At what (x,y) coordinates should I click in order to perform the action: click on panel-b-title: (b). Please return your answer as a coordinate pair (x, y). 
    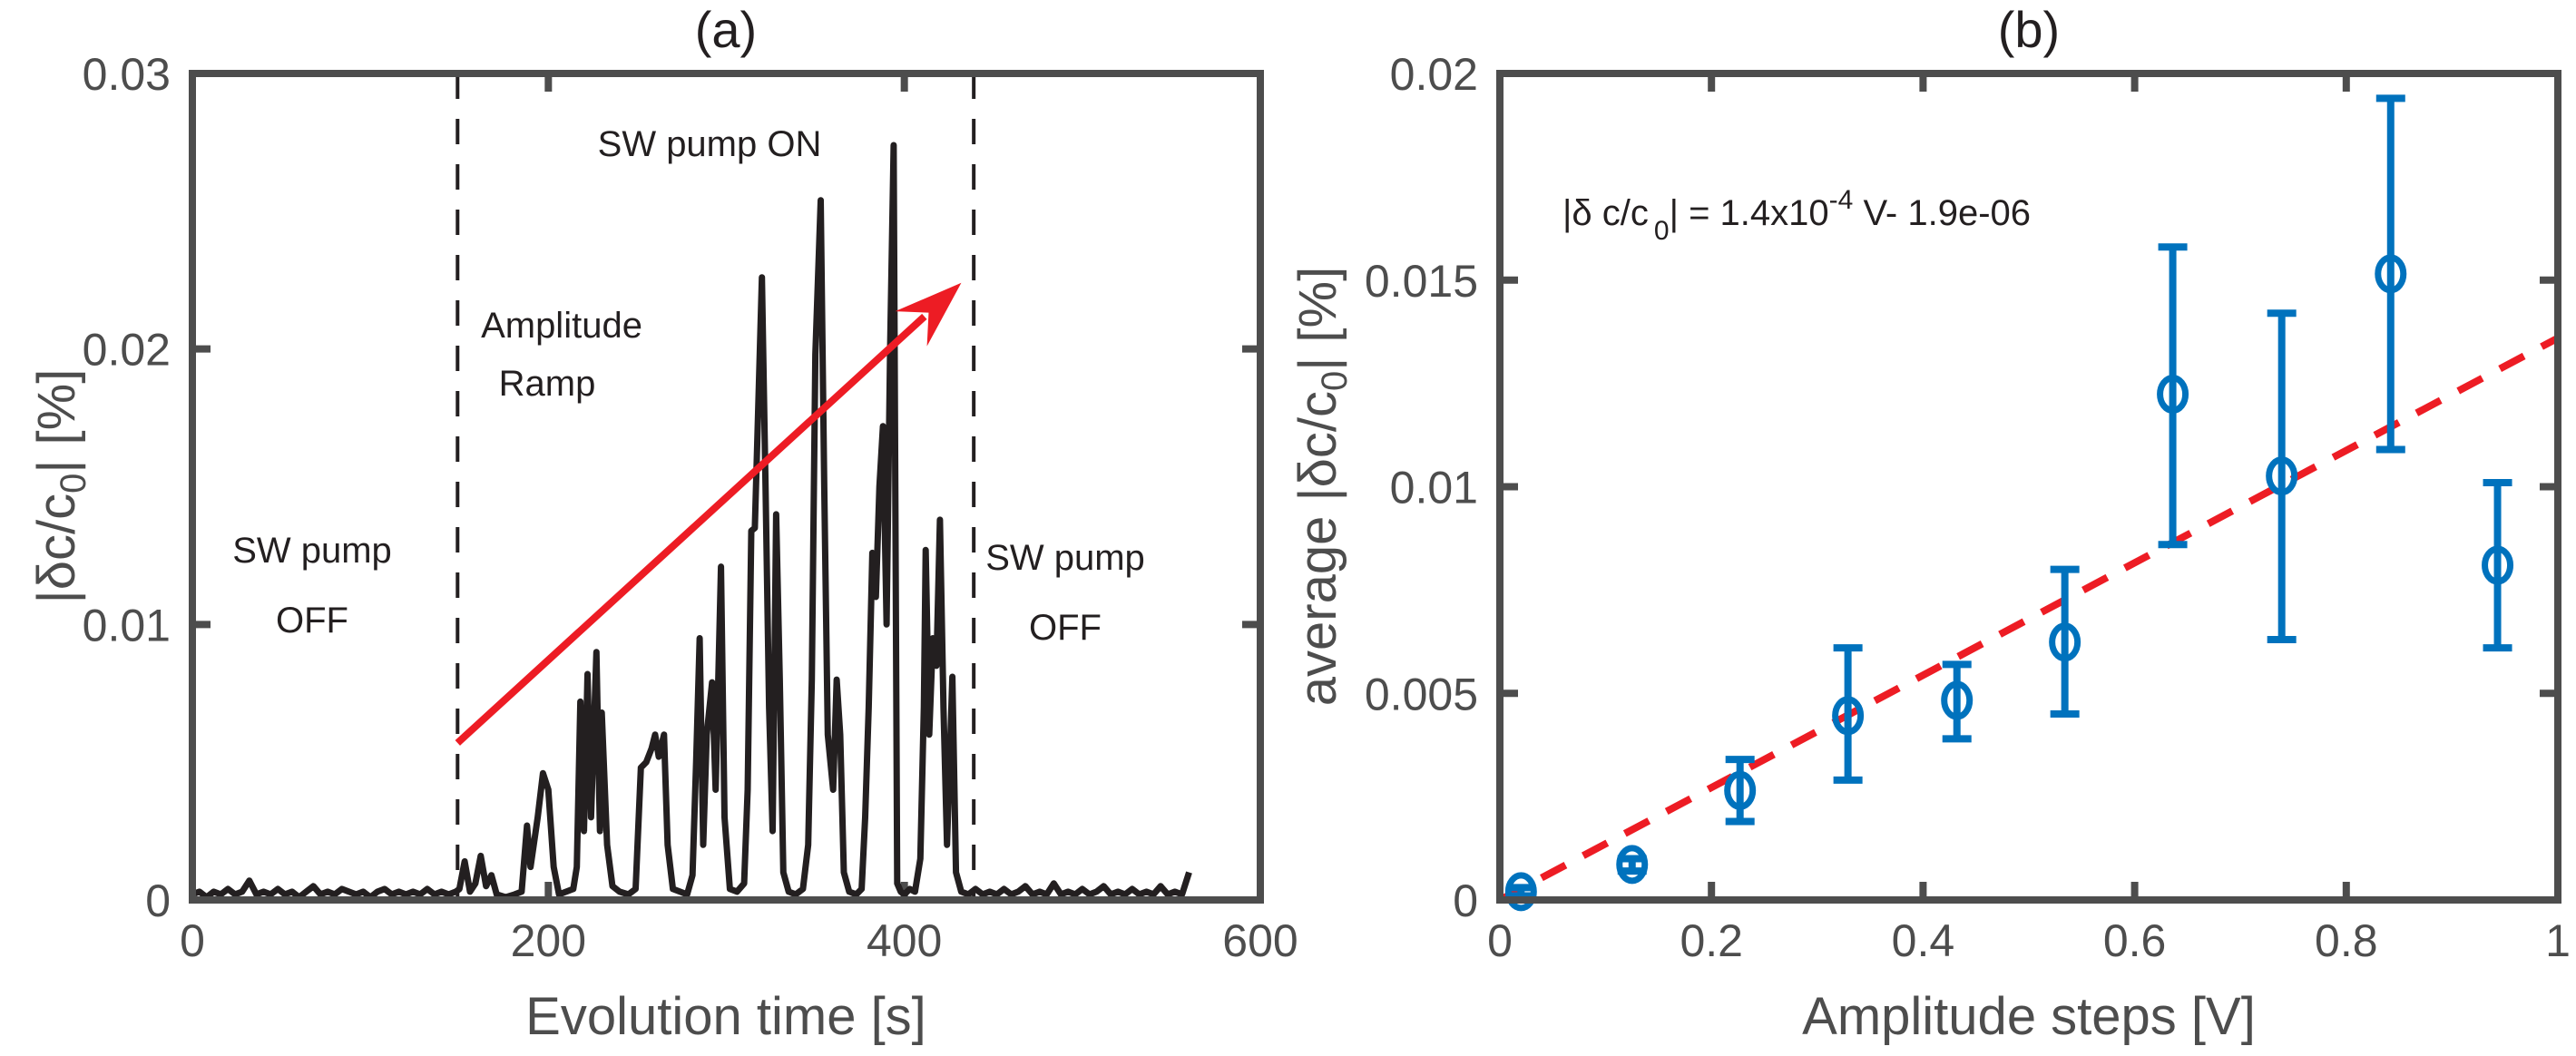
    Looking at the image, I should click on (2029, 29).